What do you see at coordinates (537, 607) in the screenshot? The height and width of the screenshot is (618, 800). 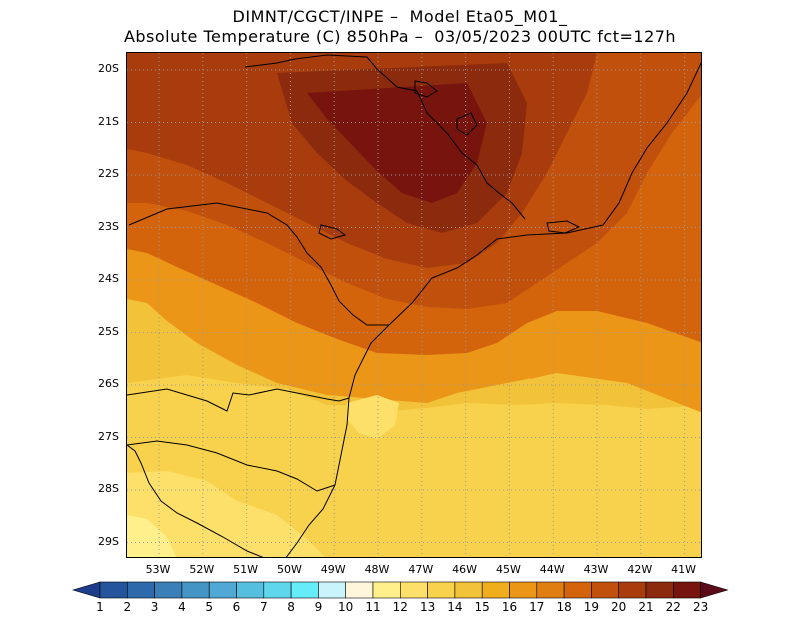 I see `colorbar-label: 17` at bounding box center [537, 607].